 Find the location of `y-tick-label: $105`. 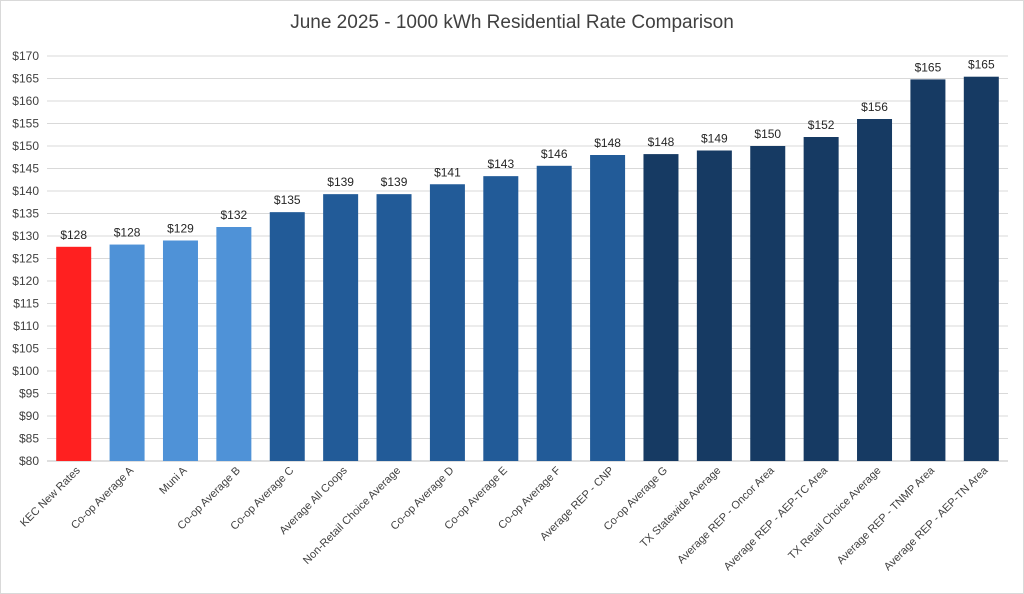

y-tick-label: $105 is located at coordinates (25, 349).